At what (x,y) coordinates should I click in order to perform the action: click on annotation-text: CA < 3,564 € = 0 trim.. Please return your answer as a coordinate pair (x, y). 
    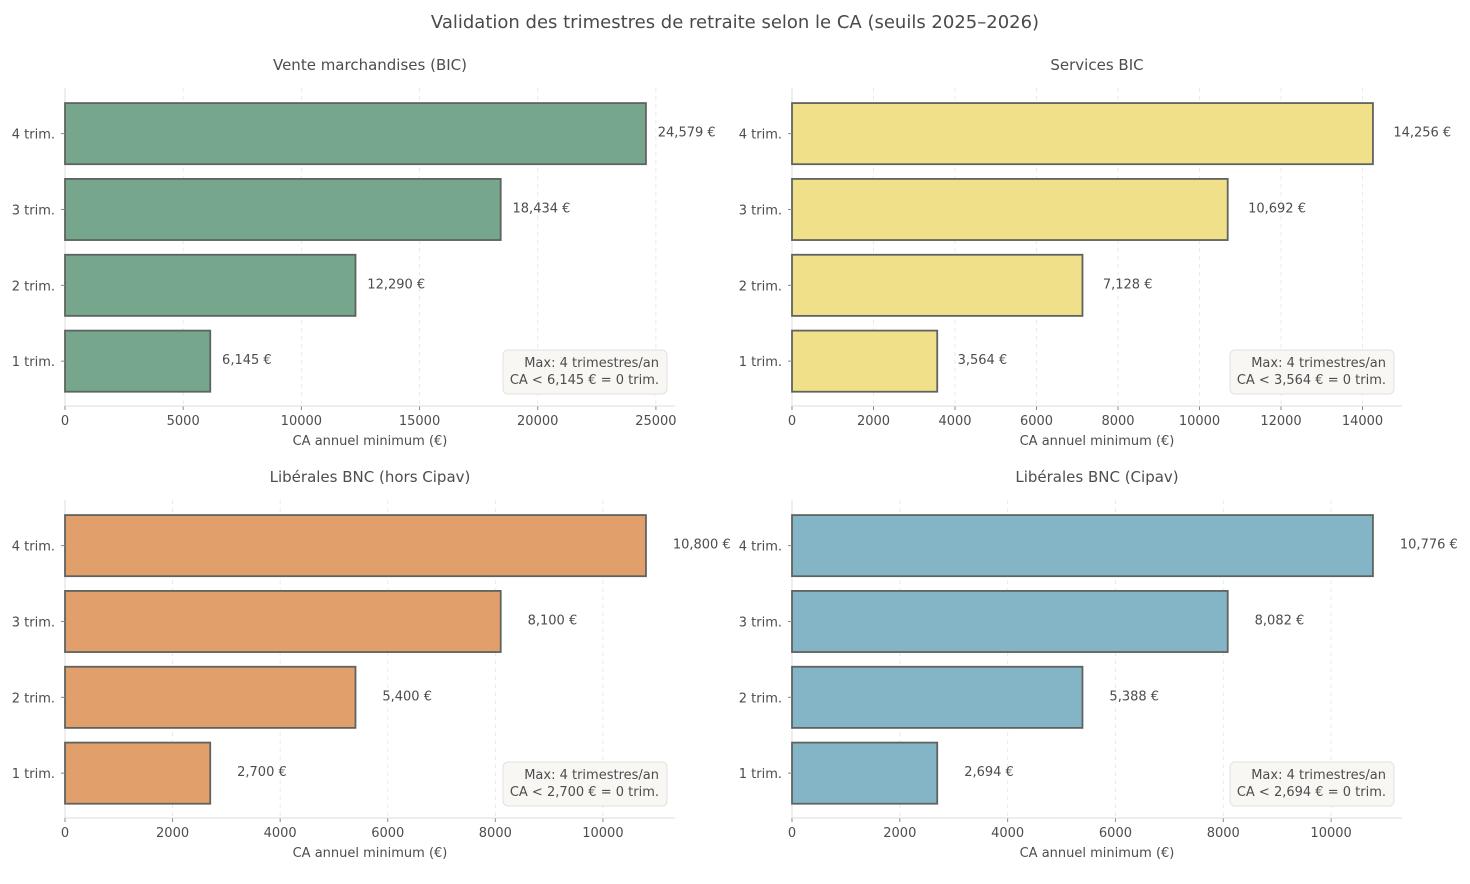
    Looking at the image, I should click on (1311, 380).